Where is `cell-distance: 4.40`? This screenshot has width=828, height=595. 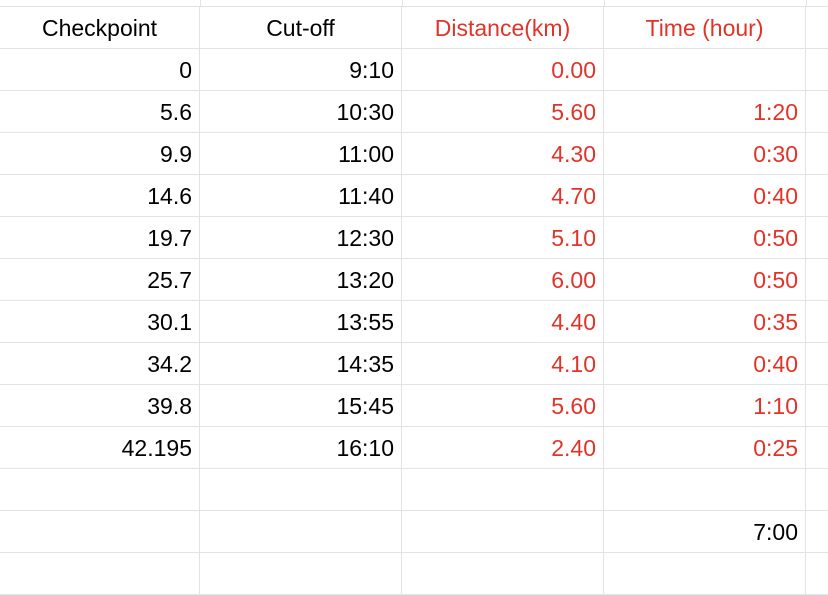
cell-distance: 4.40 is located at coordinates (503, 322).